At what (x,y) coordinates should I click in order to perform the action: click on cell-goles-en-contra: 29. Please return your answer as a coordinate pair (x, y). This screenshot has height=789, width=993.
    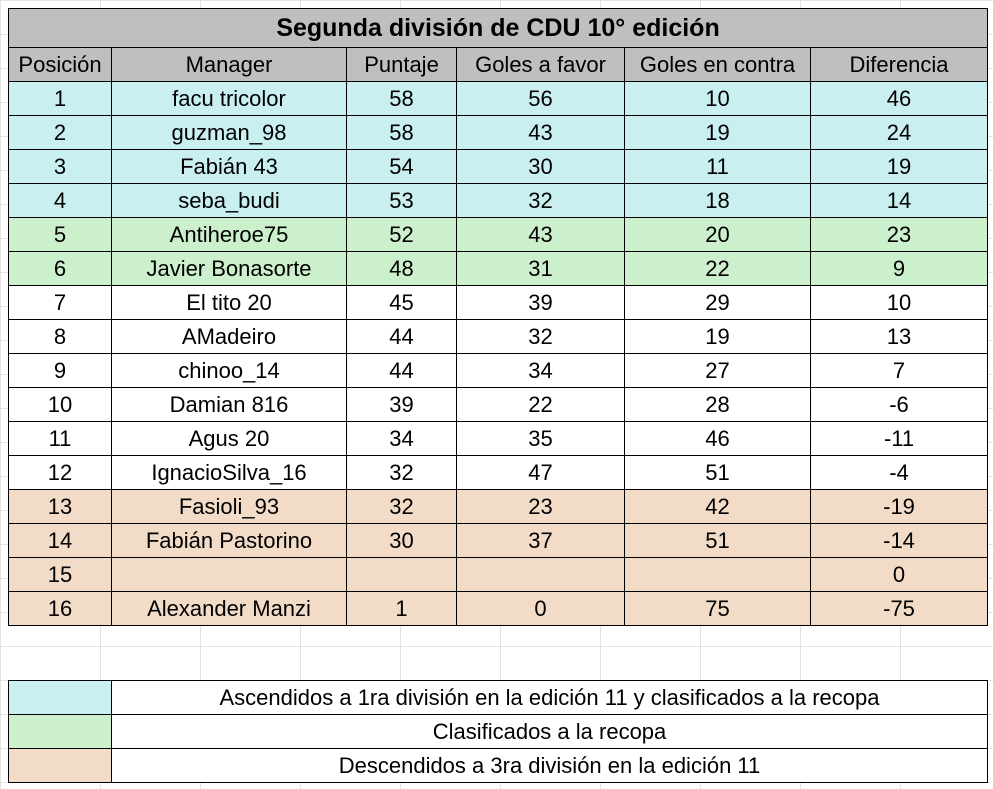
    Looking at the image, I should click on (717, 302).